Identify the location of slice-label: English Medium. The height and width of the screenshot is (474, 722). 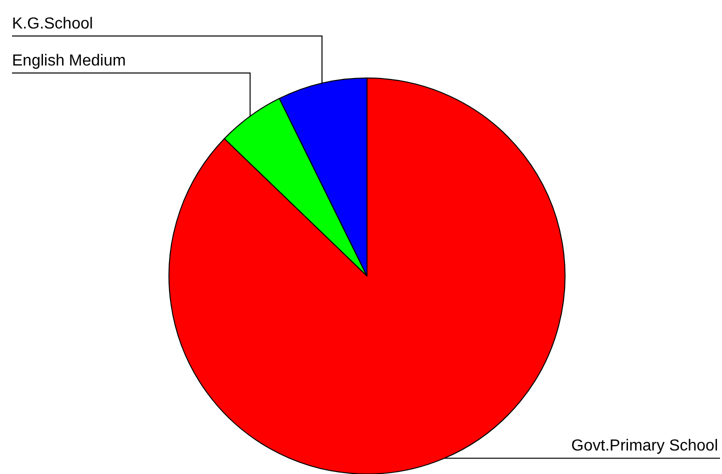
(69, 61).